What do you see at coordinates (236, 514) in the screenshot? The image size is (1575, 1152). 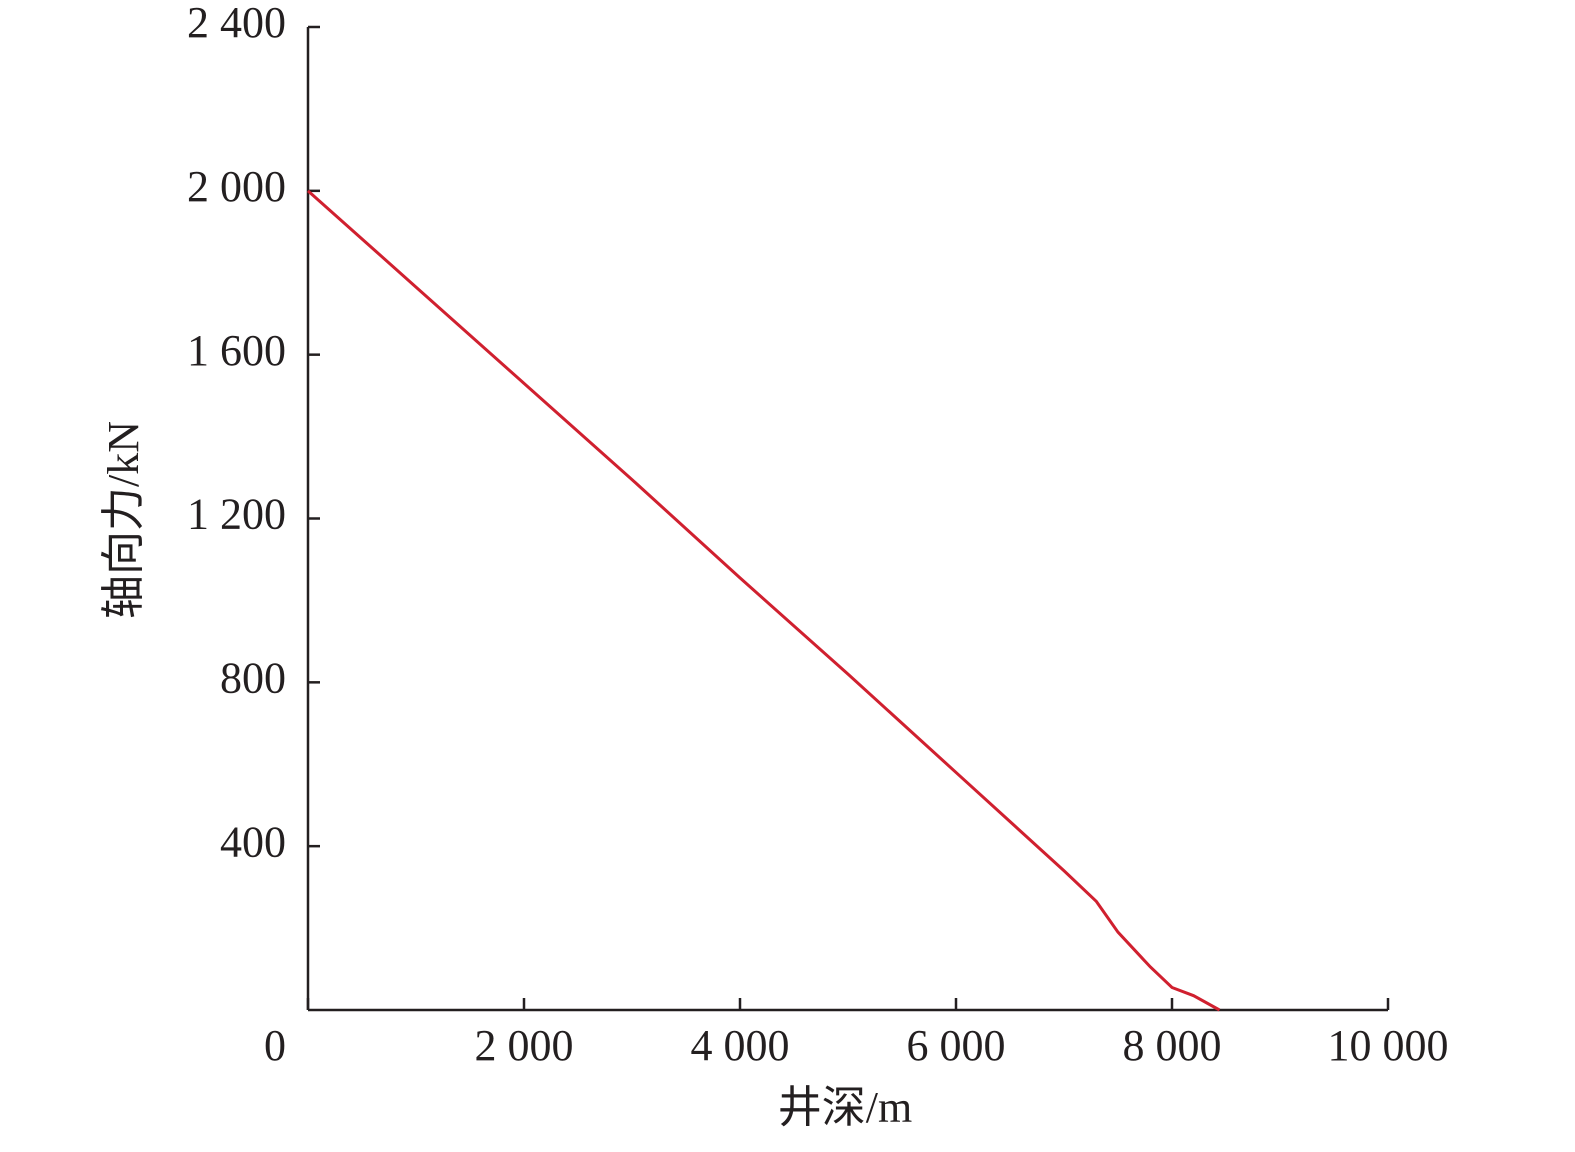 I see `y-tick-label: 1 200` at bounding box center [236, 514].